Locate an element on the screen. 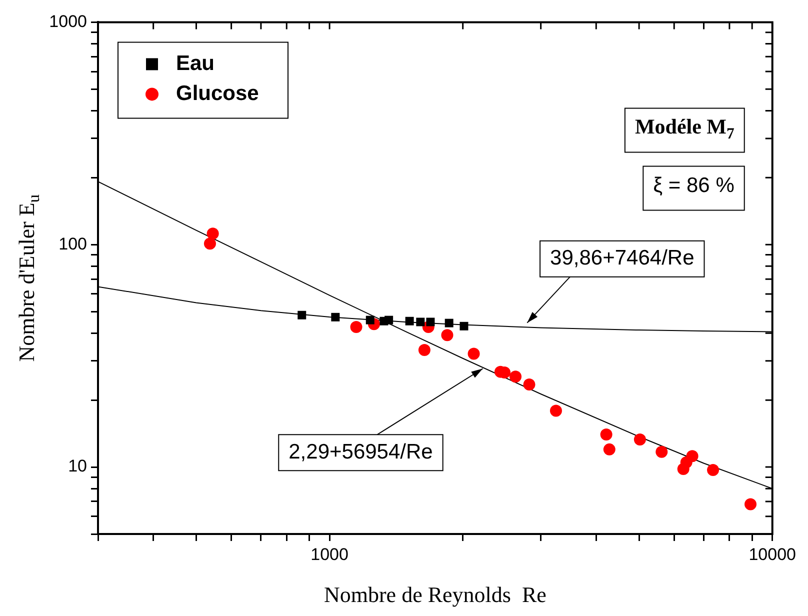  legend-label: Eau is located at coordinates (195, 63).